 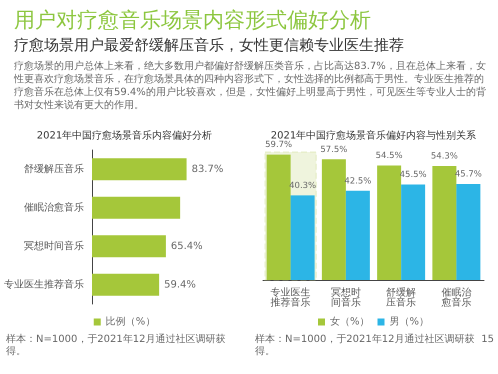 What do you see at coordinates (278, 145) in the screenshot?
I see `data-label: 59.7%` at bounding box center [278, 145].